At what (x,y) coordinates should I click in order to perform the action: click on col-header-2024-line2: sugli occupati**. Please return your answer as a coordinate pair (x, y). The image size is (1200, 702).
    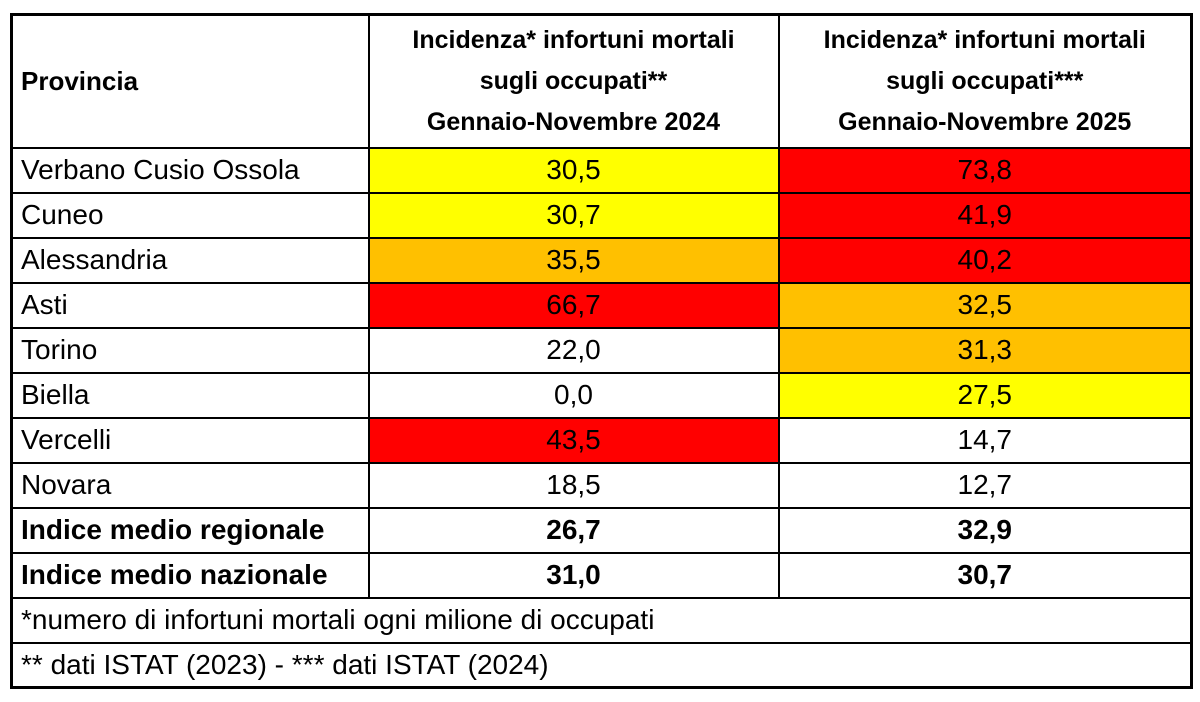
    Looking at the image, I should click on (573, 80).